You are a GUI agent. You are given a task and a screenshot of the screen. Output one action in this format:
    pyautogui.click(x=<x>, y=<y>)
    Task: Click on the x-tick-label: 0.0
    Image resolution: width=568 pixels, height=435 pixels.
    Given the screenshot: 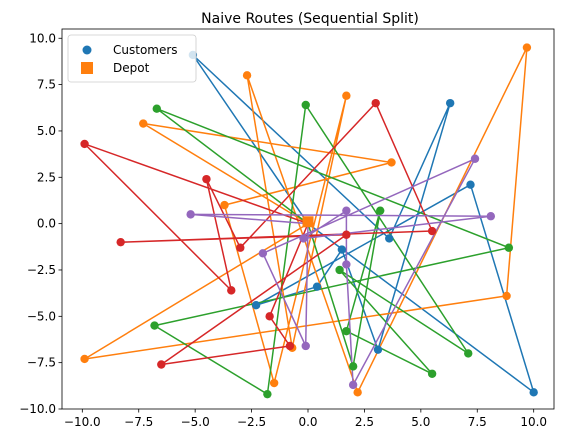 What is the action you would take?
    pyautogui.click(x=307, y=422)
    